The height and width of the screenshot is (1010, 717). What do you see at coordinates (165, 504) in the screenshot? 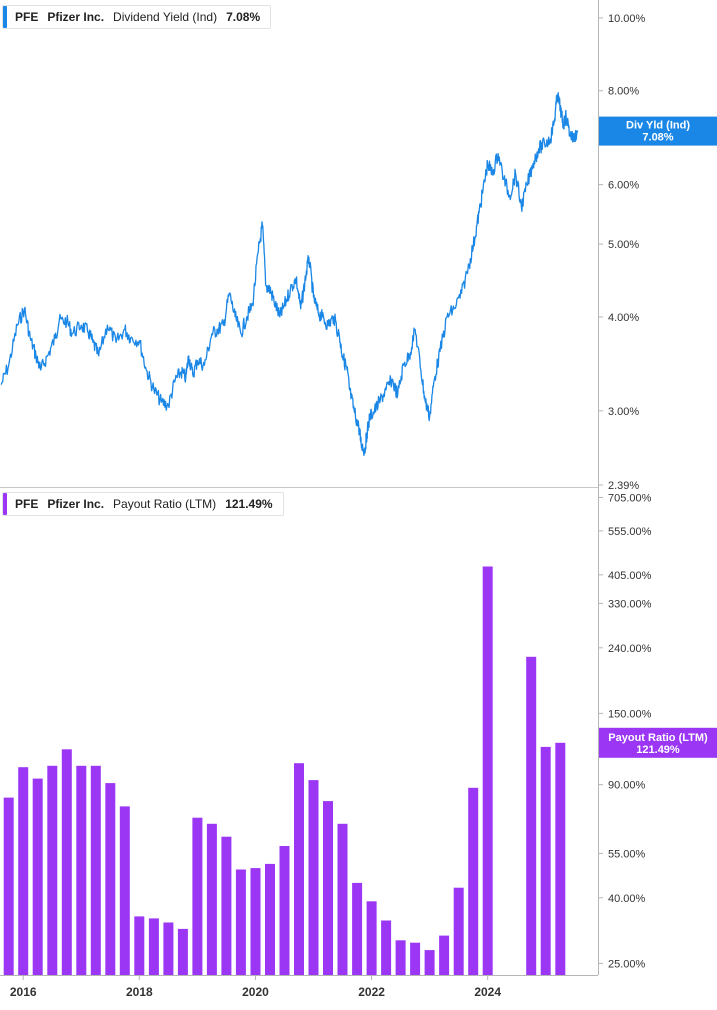
I see `payout-legend-metric: Payout Ratio (LTM)` at bounding box center [165, 504].